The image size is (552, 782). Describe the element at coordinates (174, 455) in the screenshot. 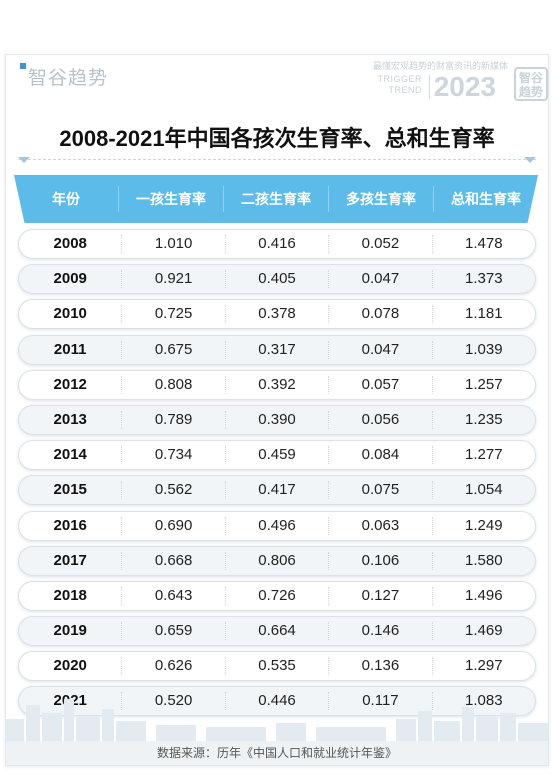

I see `value-cell: 0.734` at that location.